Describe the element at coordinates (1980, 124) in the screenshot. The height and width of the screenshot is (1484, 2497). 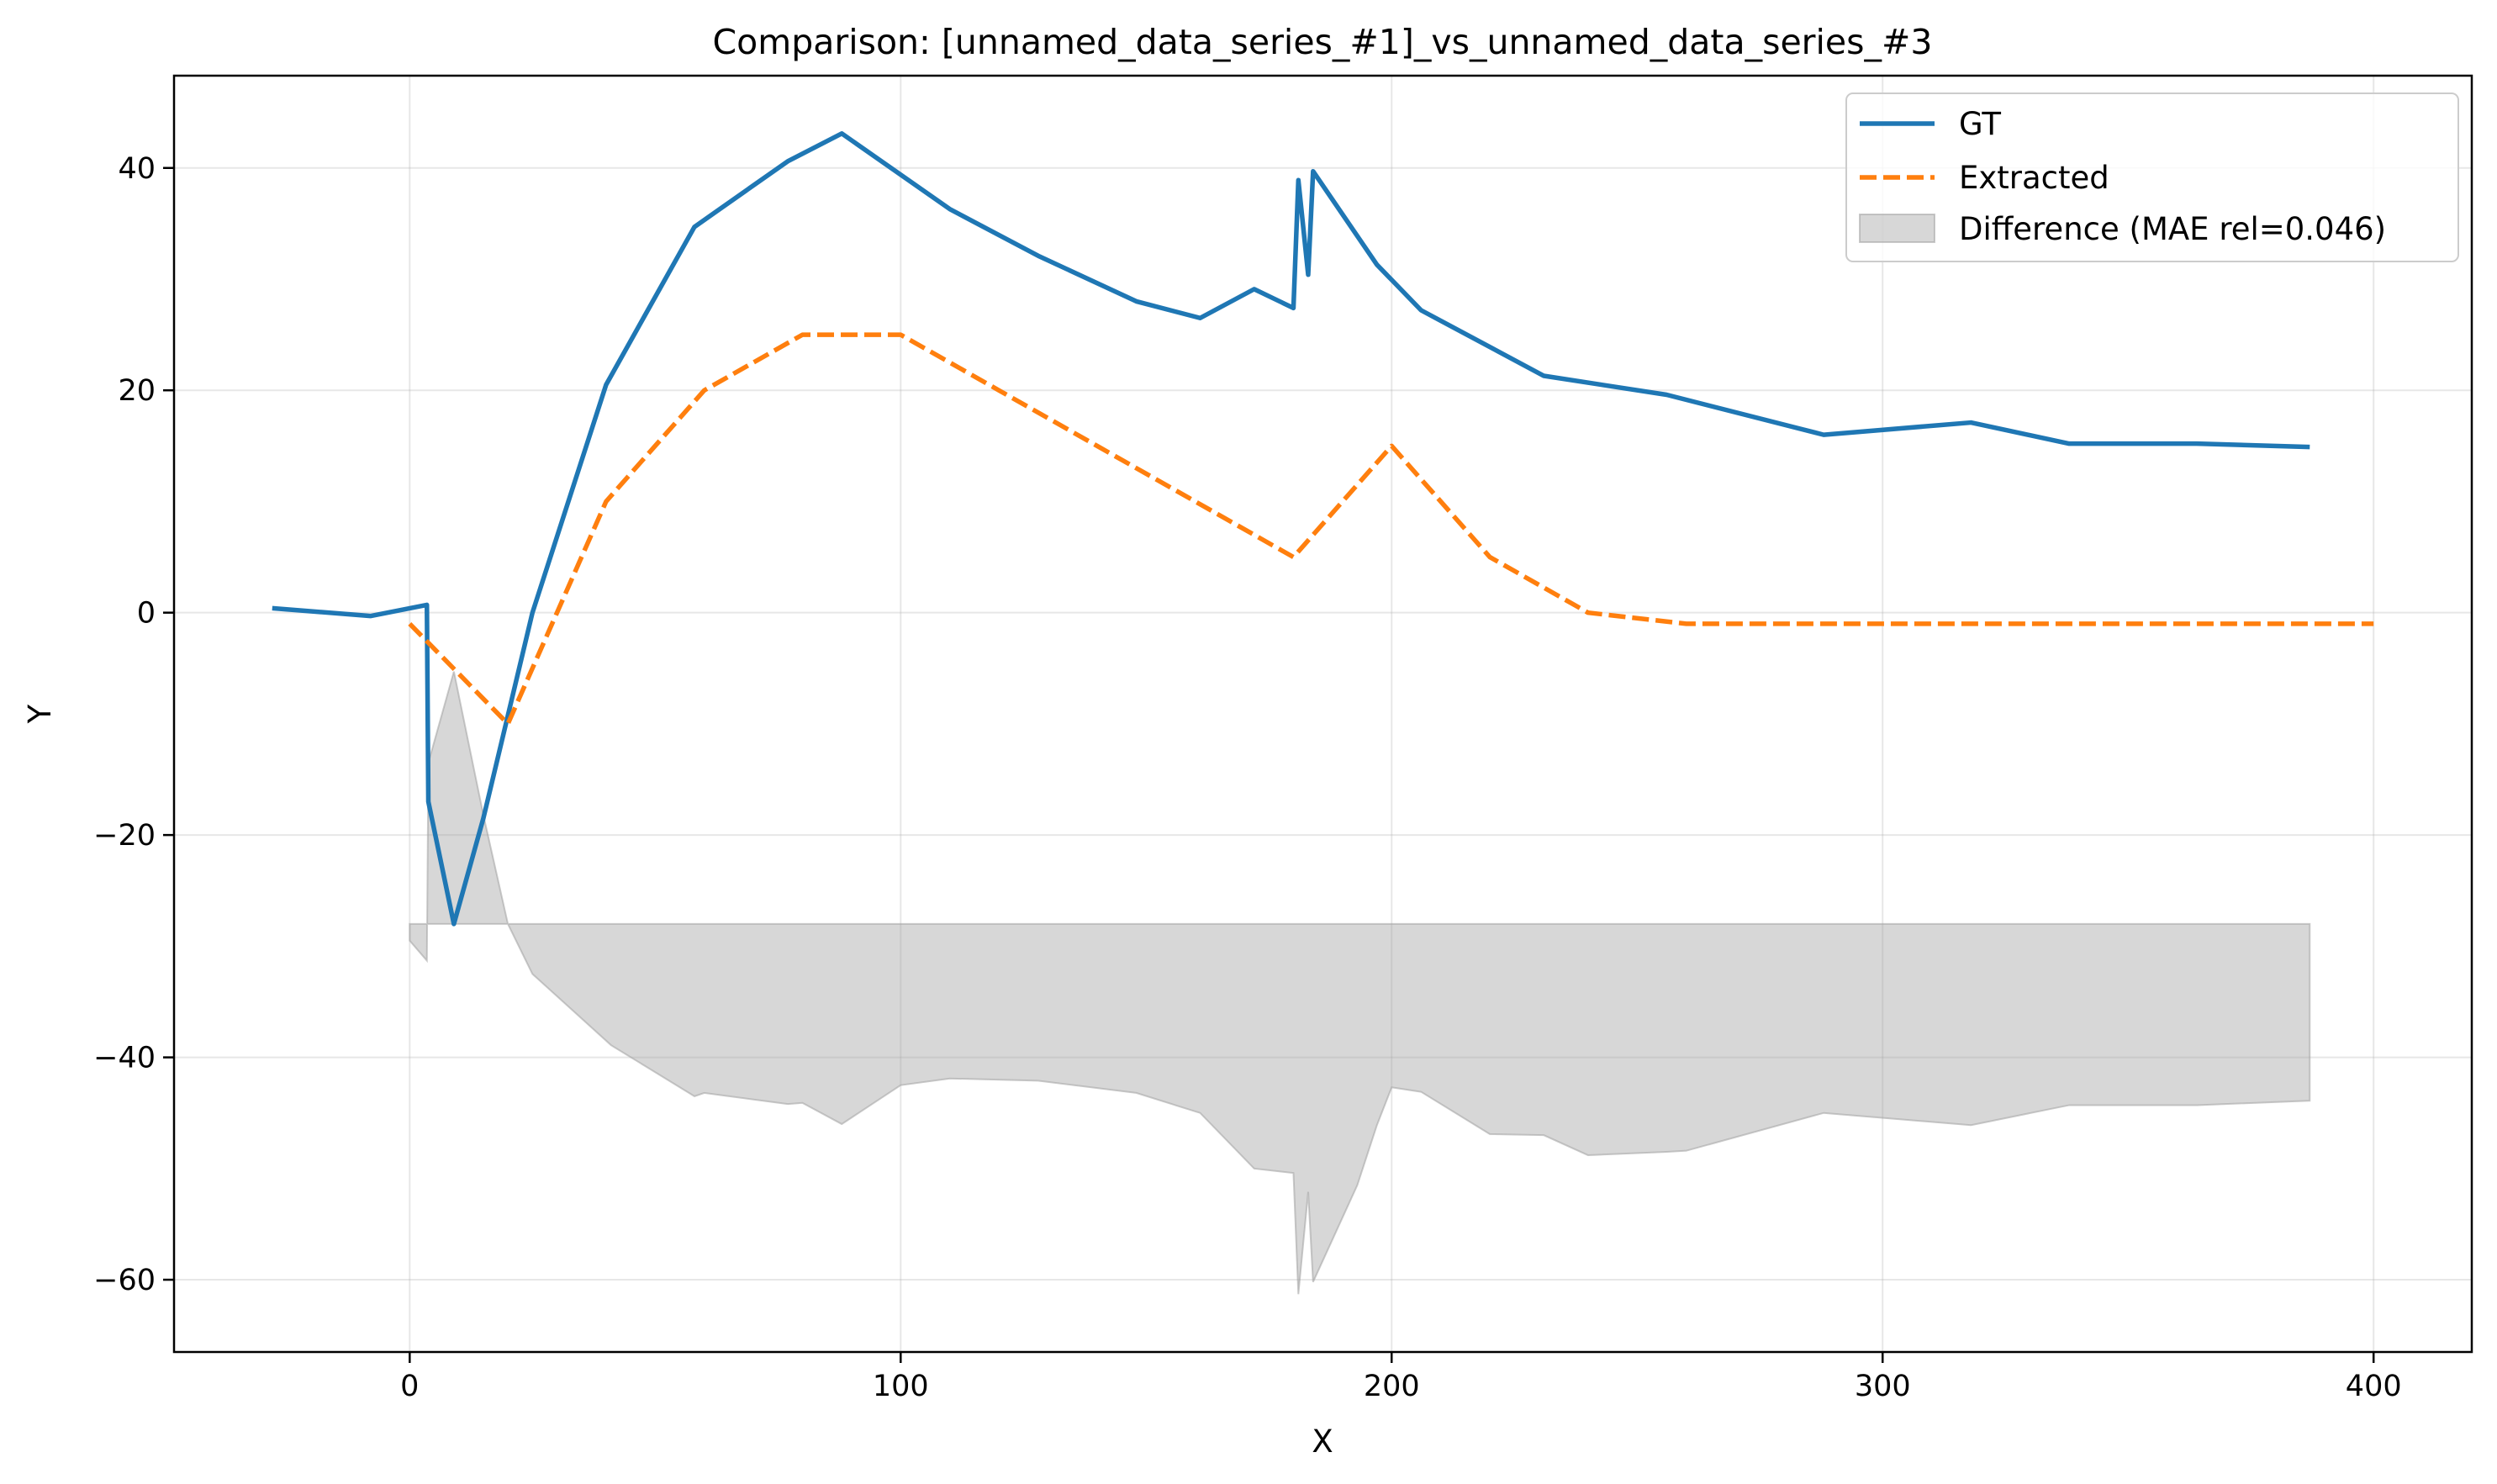
I see `legend-label-gt: GT` at that location.